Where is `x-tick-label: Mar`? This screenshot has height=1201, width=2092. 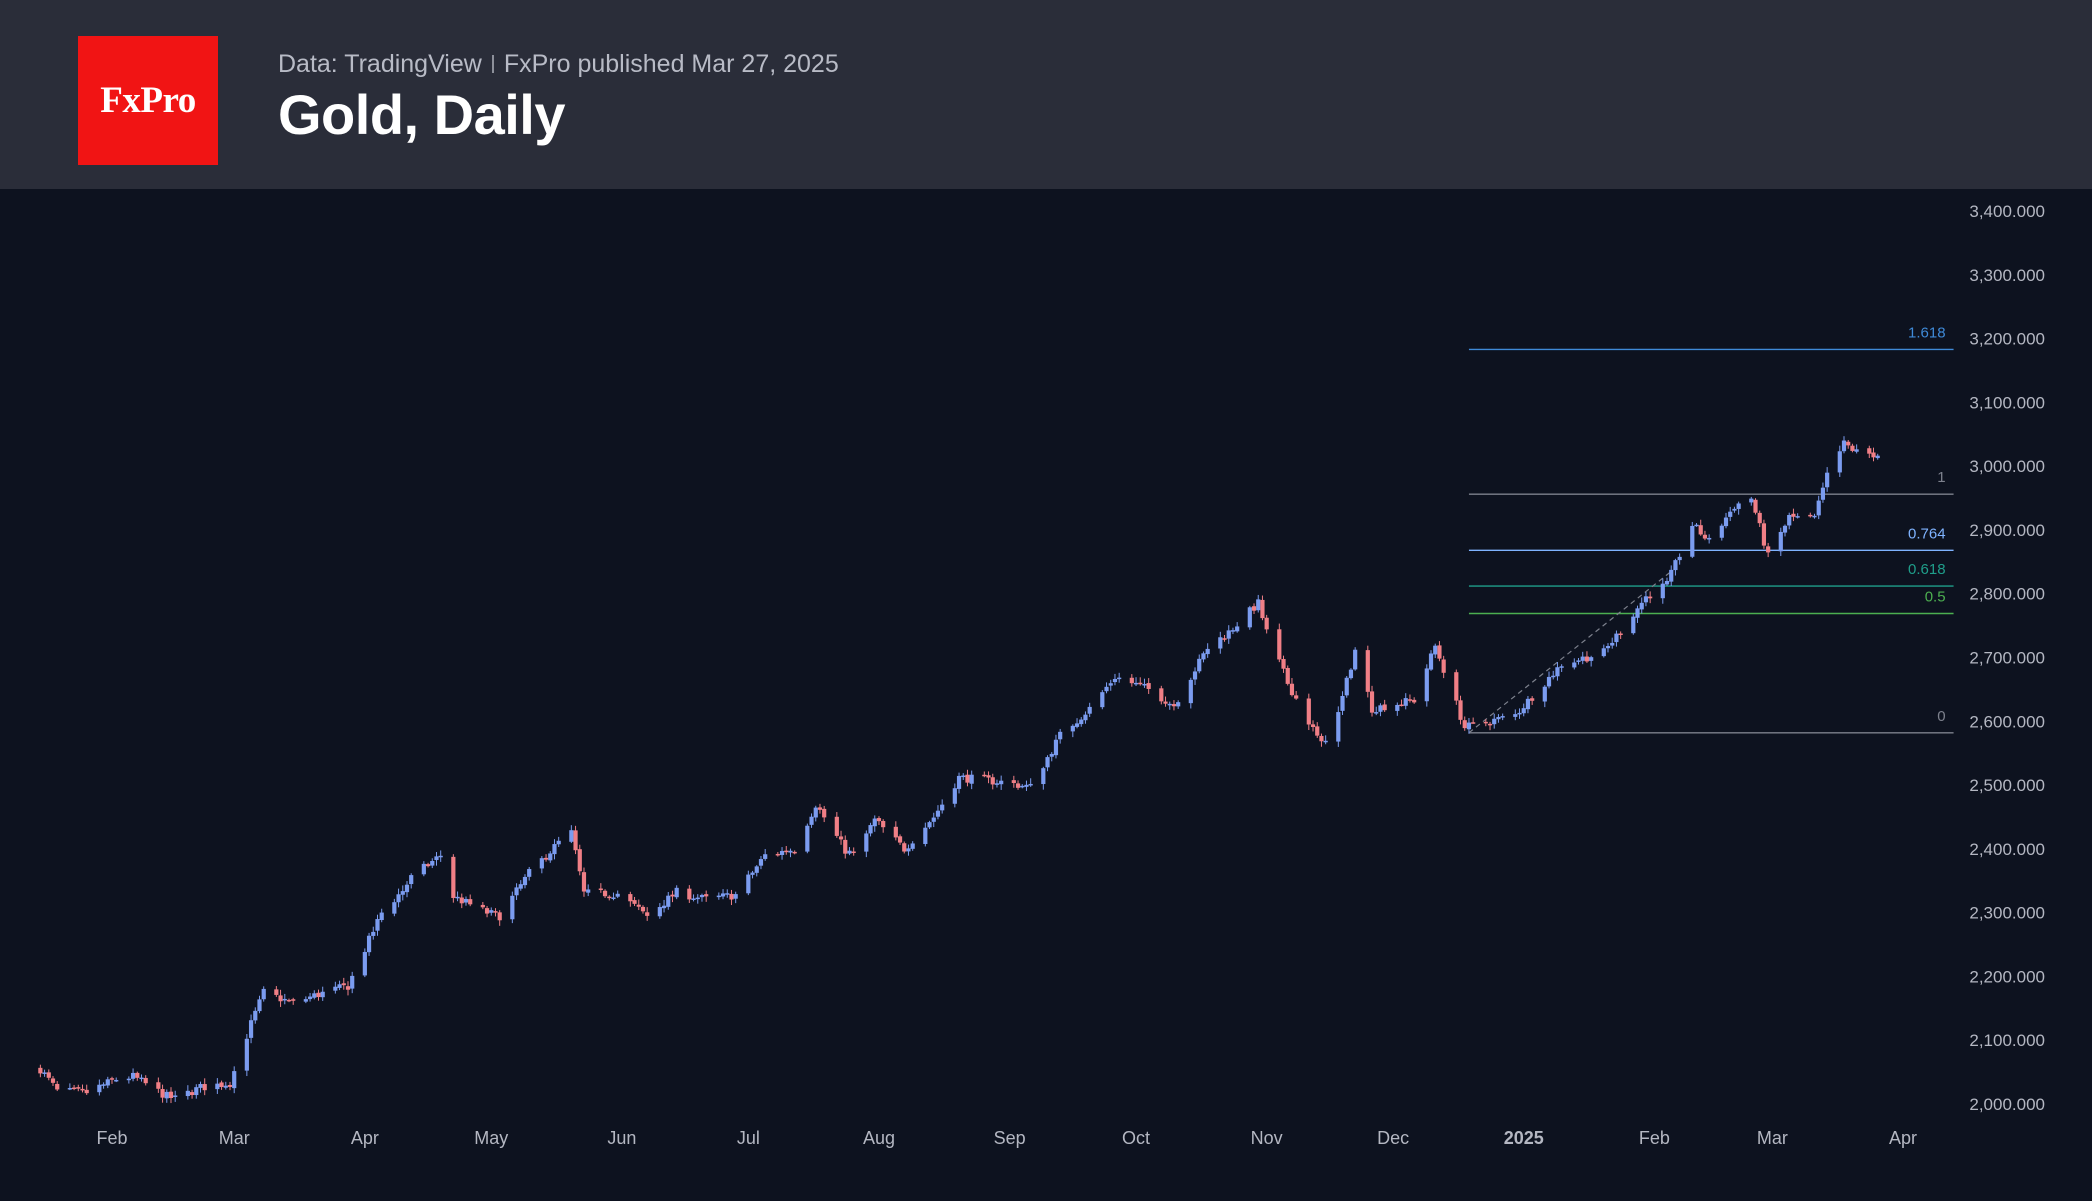
x-tick-label: Mar is located at coordinates (1772, 1138).